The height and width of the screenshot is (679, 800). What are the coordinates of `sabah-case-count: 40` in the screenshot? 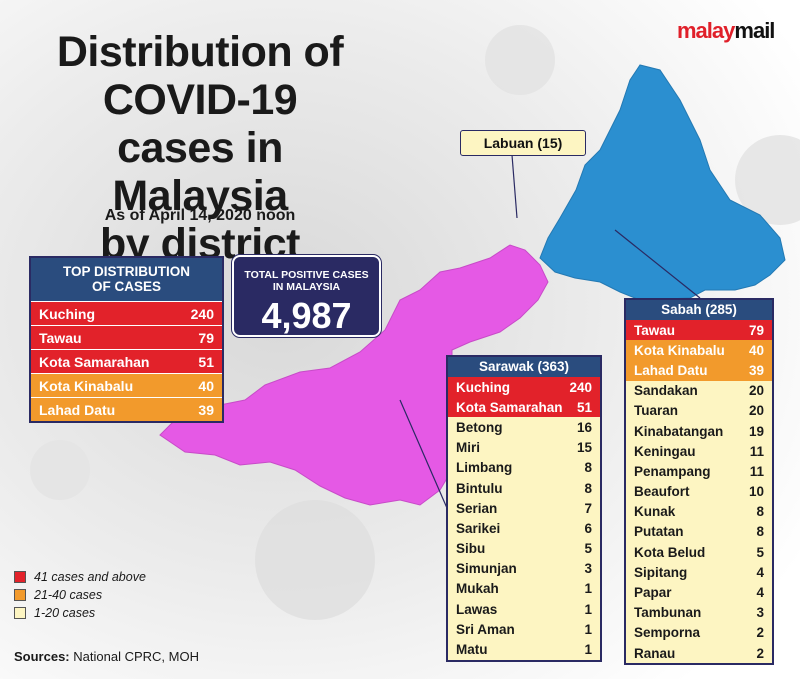 It's located at (756, 350).